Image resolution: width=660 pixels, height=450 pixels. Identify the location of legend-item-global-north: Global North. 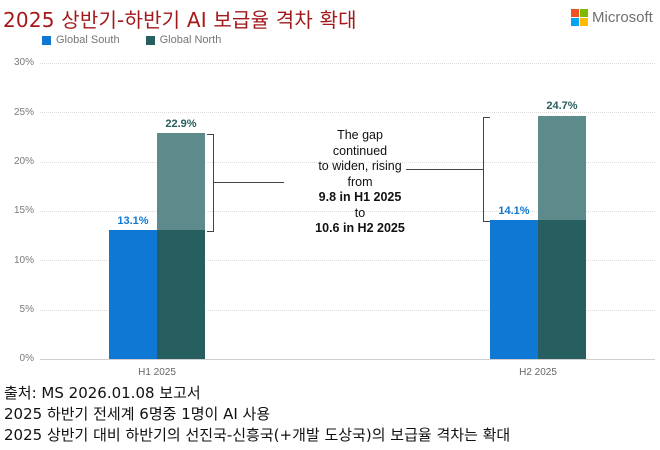
(183, 40).